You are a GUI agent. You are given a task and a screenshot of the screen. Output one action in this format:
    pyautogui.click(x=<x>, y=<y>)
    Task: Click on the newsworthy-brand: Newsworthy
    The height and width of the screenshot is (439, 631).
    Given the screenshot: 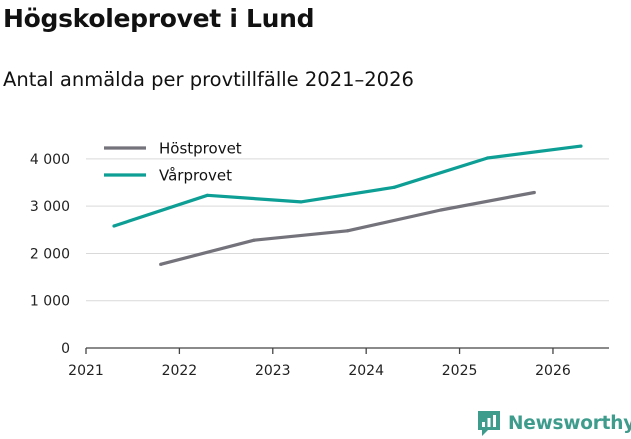 What is the action you would take?
    pyautogui.click(x=553, y=423)
    